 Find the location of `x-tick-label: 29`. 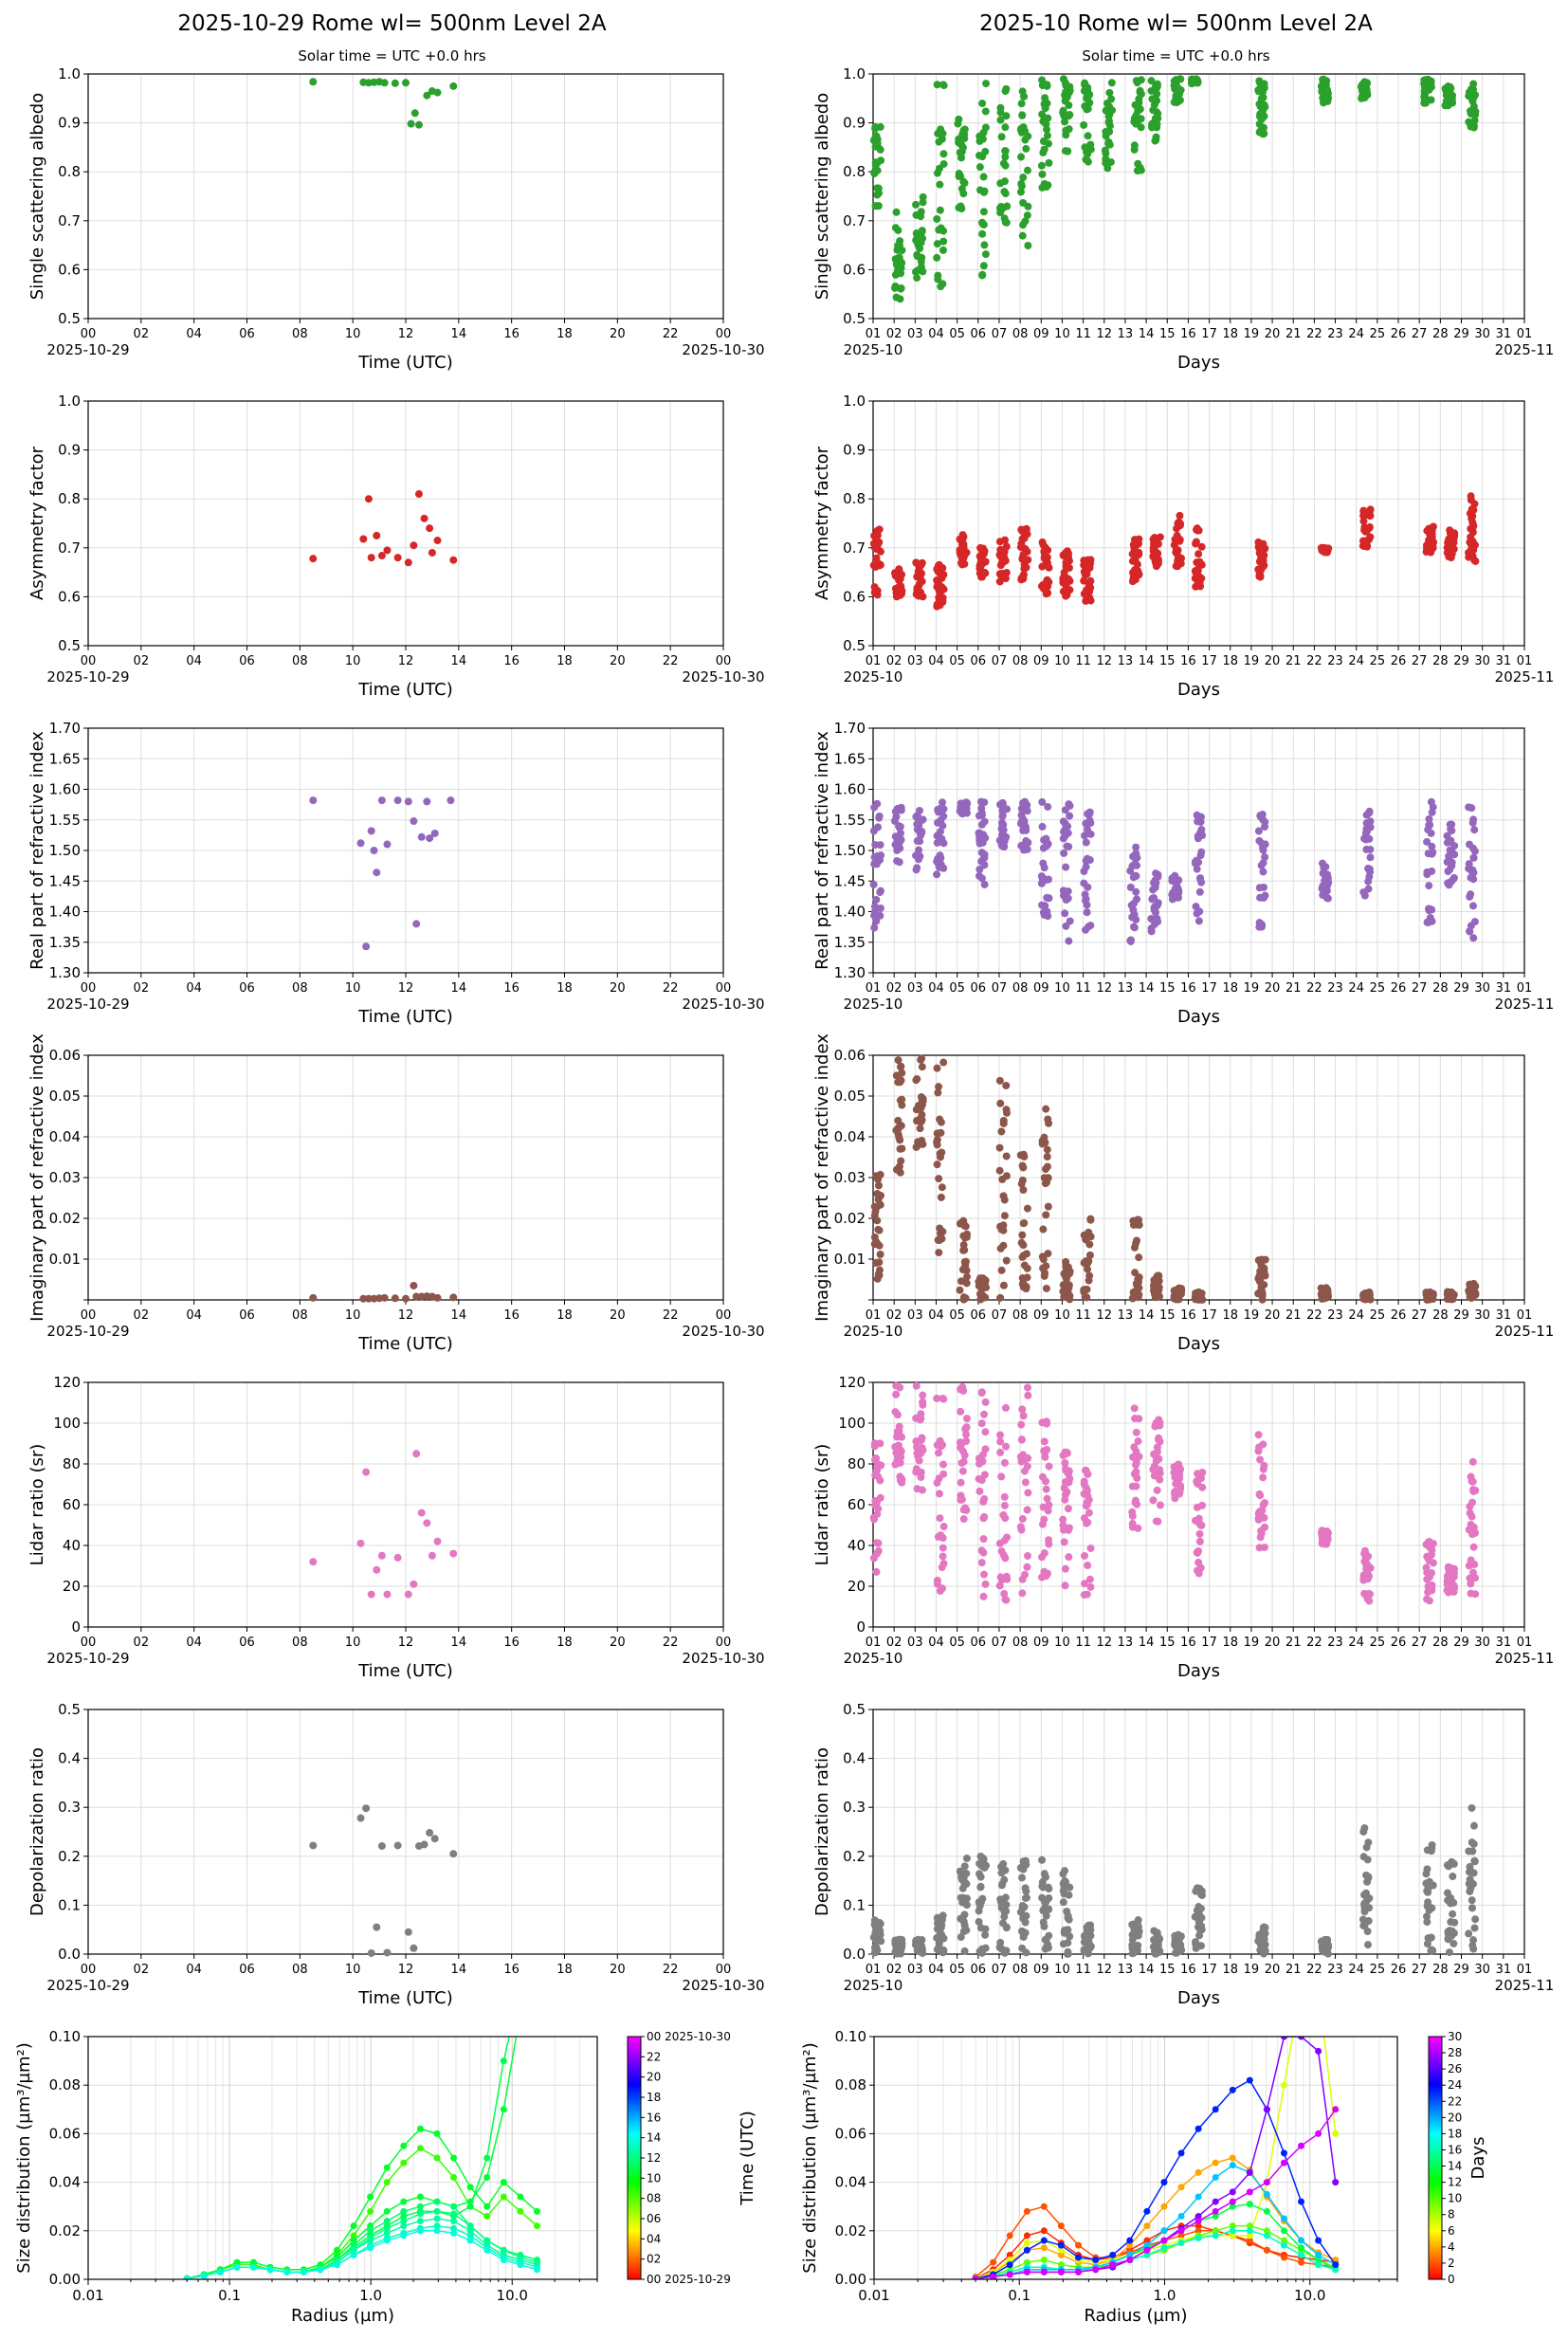

x-tick-label: 29 is located at coordinates (1461, 1970).